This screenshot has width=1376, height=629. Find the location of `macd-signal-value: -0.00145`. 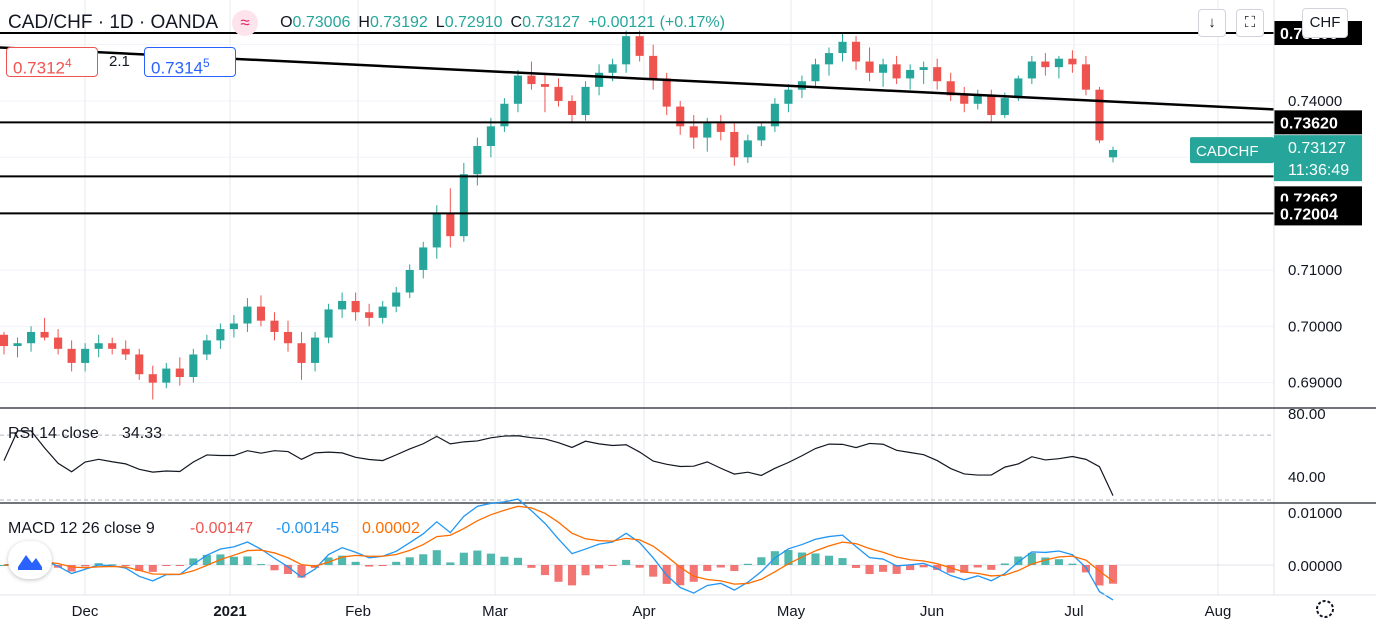

macd-signal-value: -0.00145 is located at coordinates (307, 528).